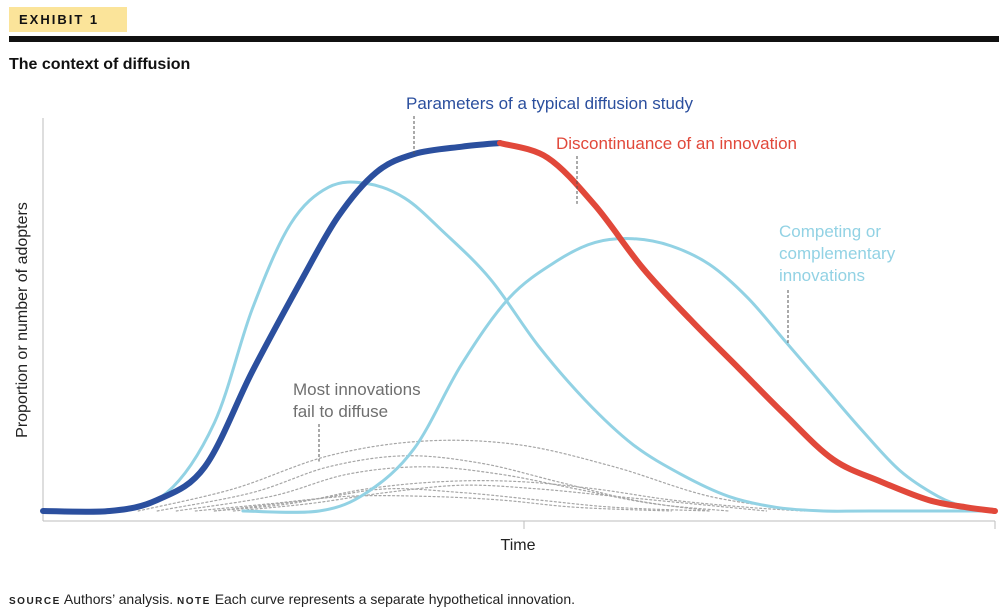 Image resolution: width=1003 pixels, height=612 pixels. What do you see at coordinates (68, 19) in the screenshot?
I see `exhibit-label: EXHIBIT 1` at bounding box center [68, 19].